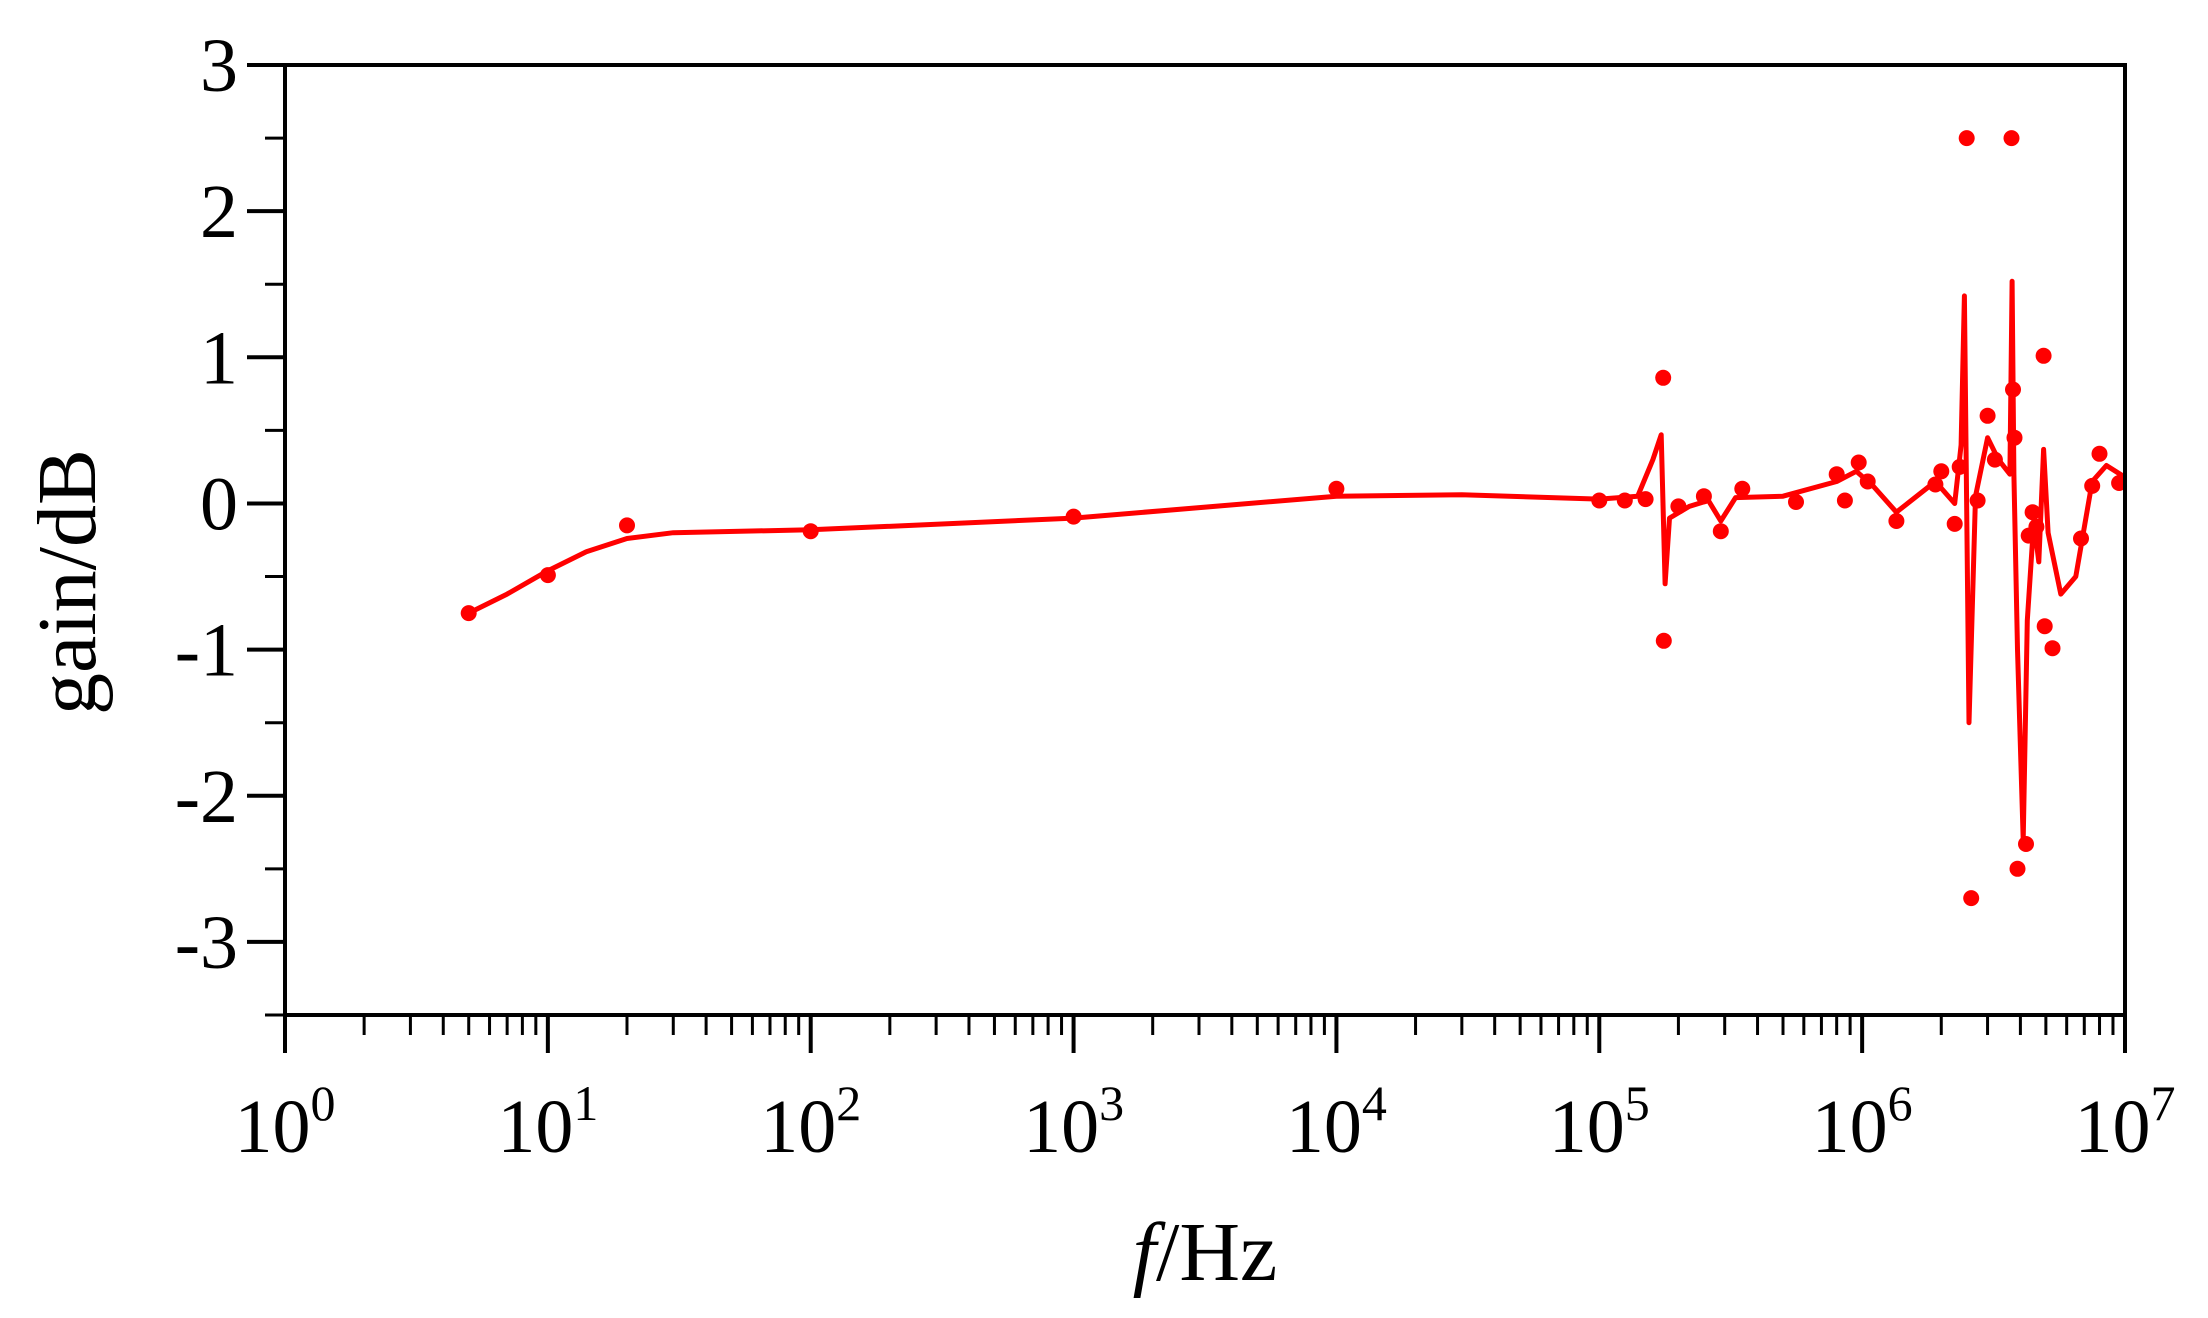  Describe the element at coordinates (206, 797) in the screenshot. I see `y-tick-label: -2` at that location.